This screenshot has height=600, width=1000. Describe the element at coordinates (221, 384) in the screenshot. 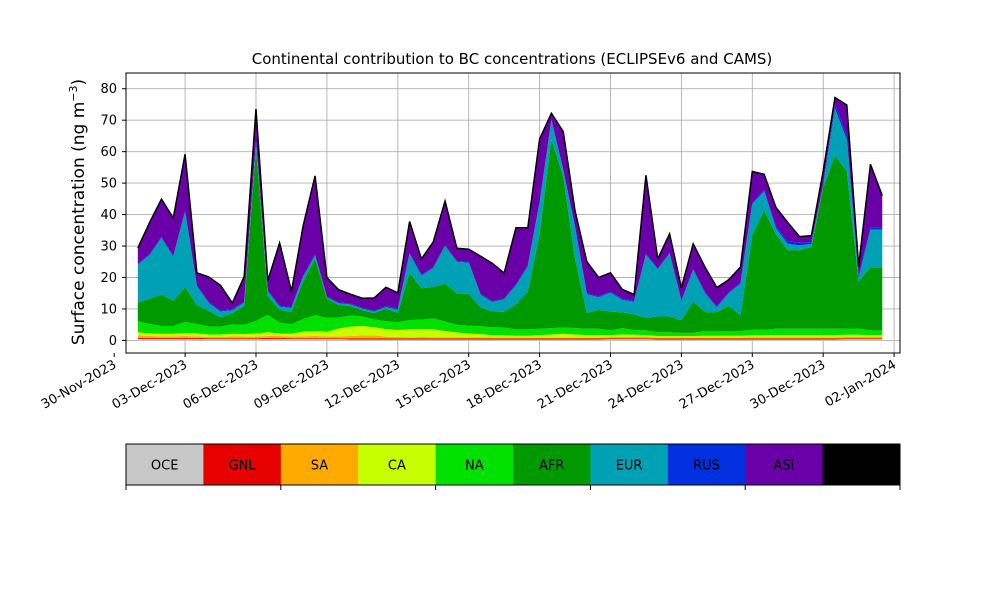

I see `x-tick-label-2: 06-Dec-2023` at that location.